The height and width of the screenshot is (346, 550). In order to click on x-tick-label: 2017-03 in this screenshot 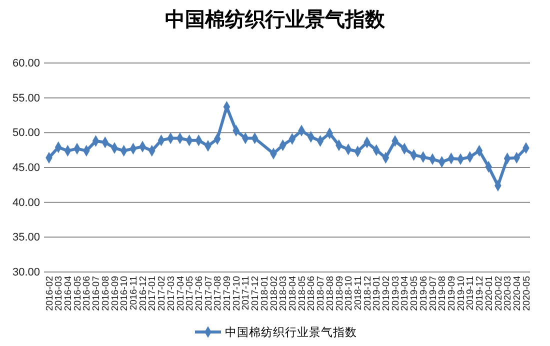, I will do `click(171, 293)`.